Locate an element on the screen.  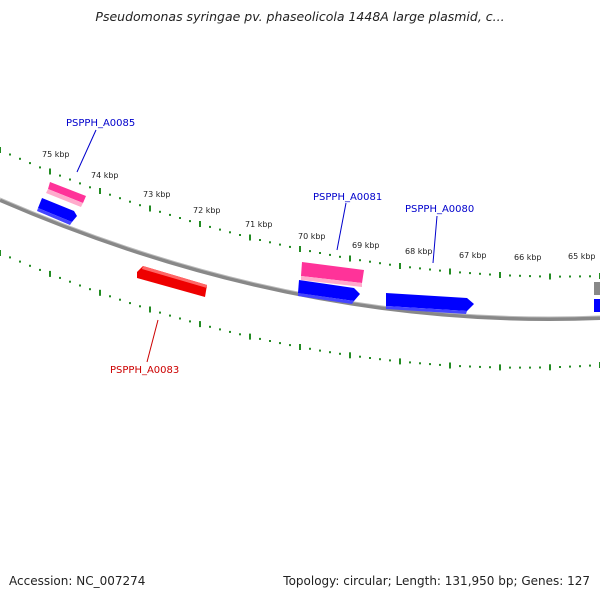
tick-label: 75 kbp is located at coordinates (56, 154).